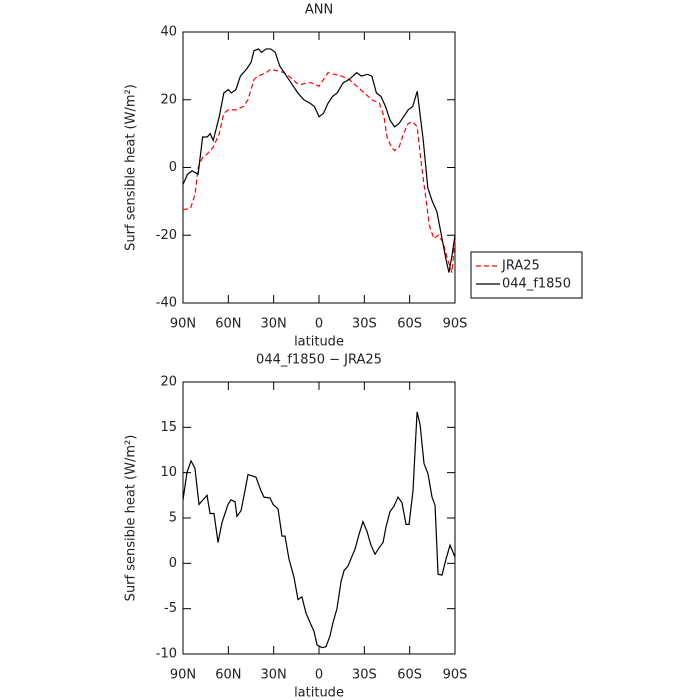  What do you see at coordinates (526, 275) in the screenshot?
I see `legend-box` at bounding box center [526, 275].